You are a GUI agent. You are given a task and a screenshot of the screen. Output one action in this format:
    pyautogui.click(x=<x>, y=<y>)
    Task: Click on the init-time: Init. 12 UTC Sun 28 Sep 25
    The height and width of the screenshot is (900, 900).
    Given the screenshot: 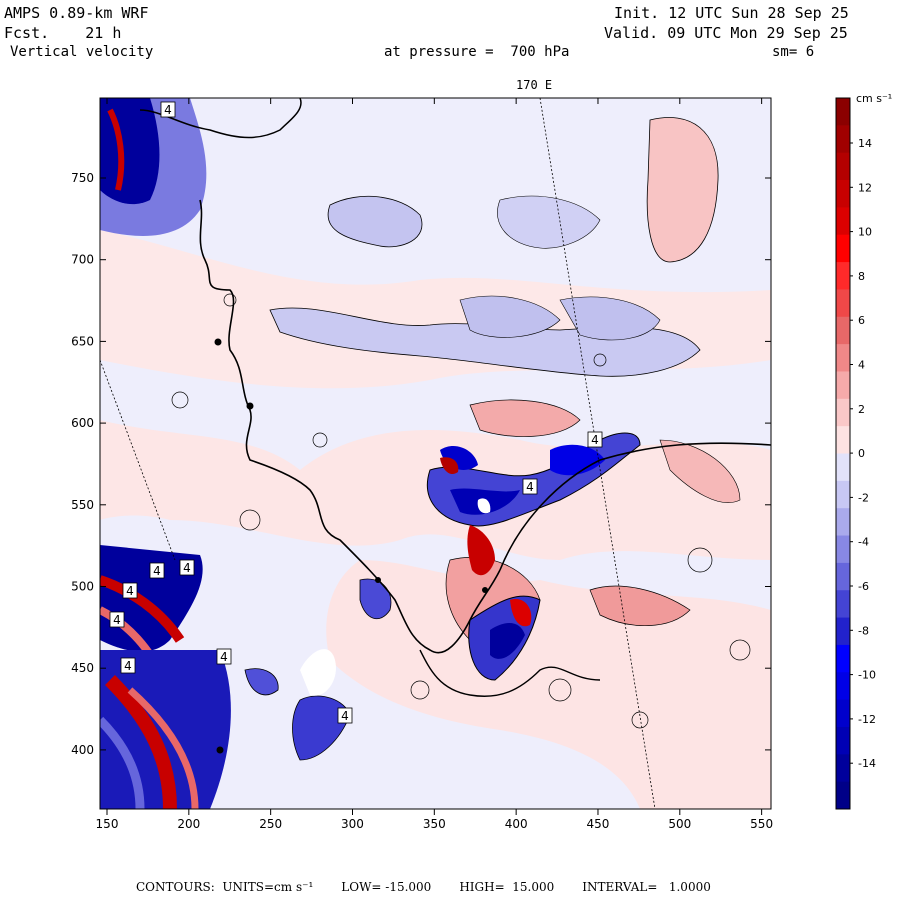 What is the action you would take?
    pyautogui.click(x=731, y=13)
    